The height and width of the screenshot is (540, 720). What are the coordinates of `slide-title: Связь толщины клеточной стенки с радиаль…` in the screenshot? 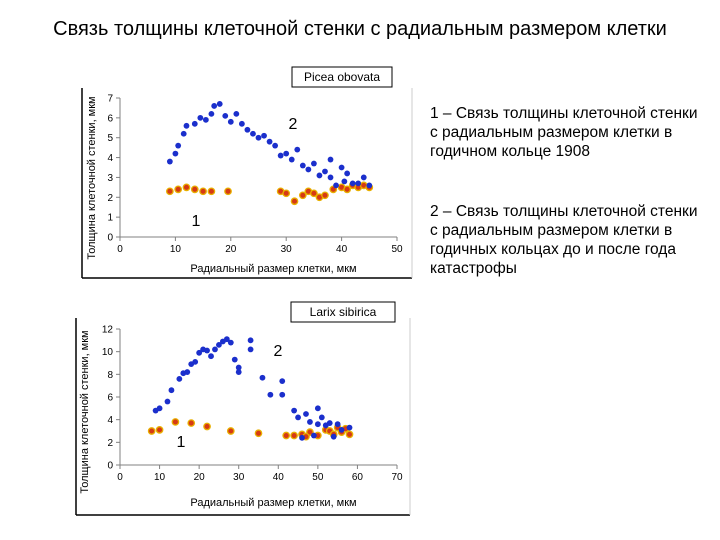 It's located at (360, 29).